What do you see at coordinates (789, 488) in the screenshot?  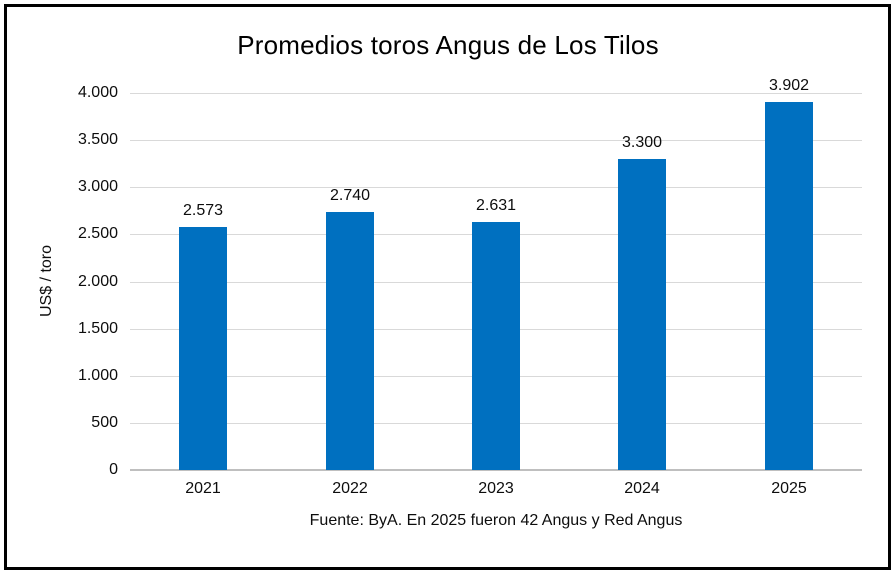 I see `x-tick-label: 2025` at bounding box center [789, 488].